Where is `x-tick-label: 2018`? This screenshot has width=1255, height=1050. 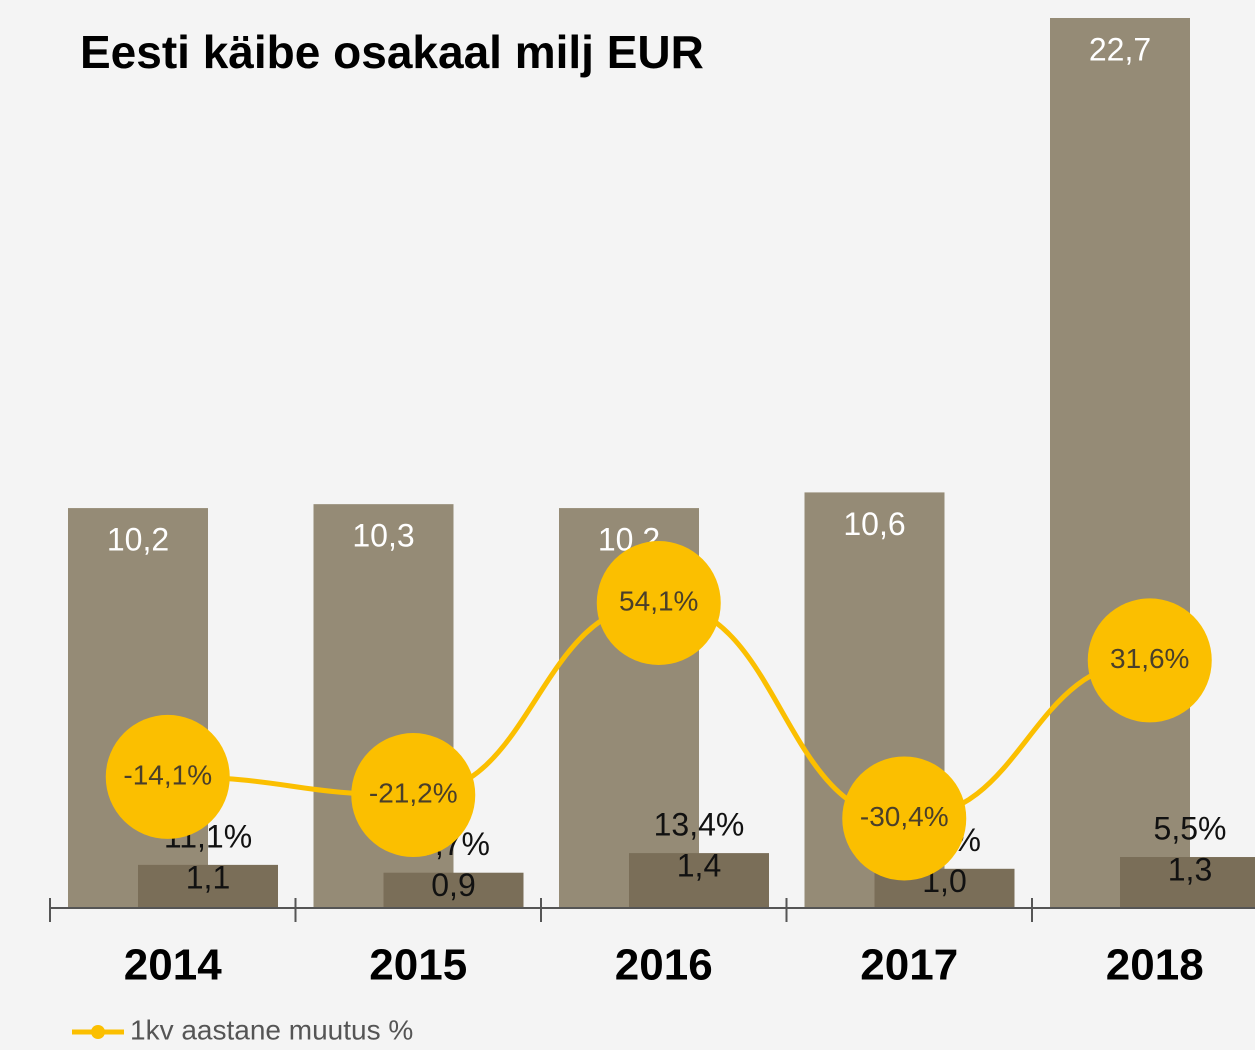
x-tick-label: 2018 is located at coordinates (1155, 965).